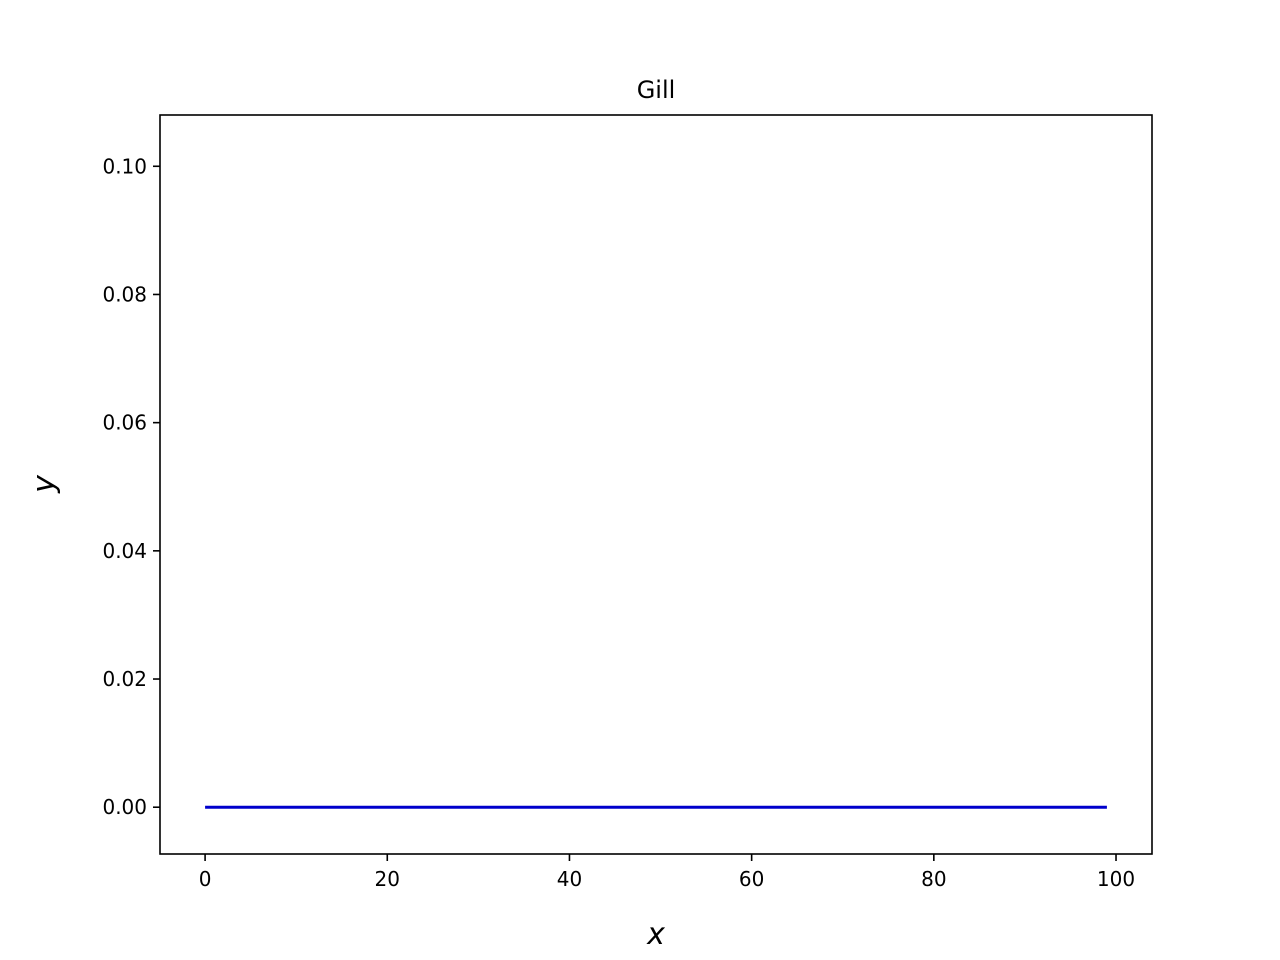 The image size is (1280, 960). Describe the element at coordinates (124, 807) in the screenshot. I see `y-tick-label: 0.00` at that location.